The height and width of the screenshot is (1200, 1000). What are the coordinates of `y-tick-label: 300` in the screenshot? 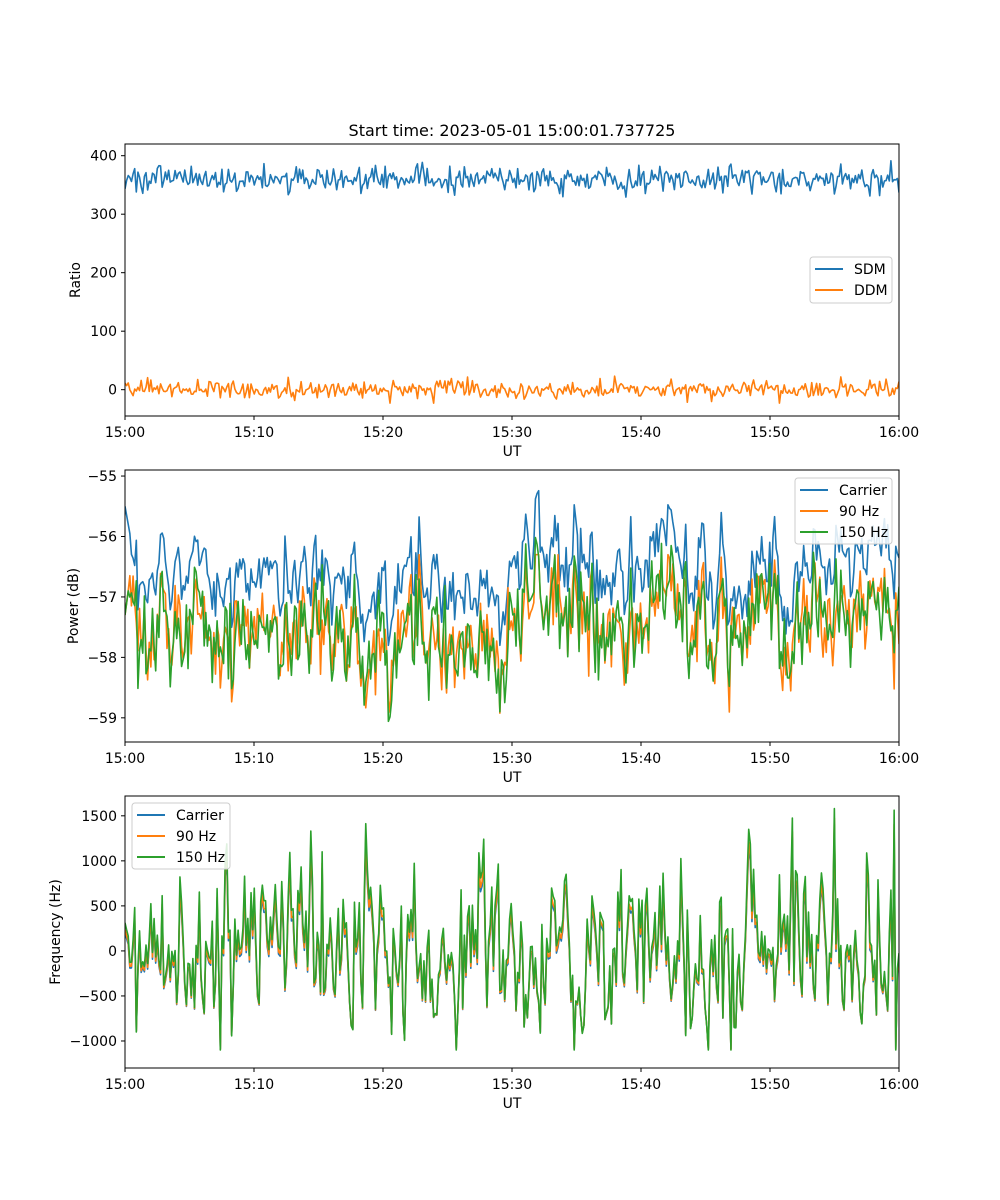 It's located at (103, 215).